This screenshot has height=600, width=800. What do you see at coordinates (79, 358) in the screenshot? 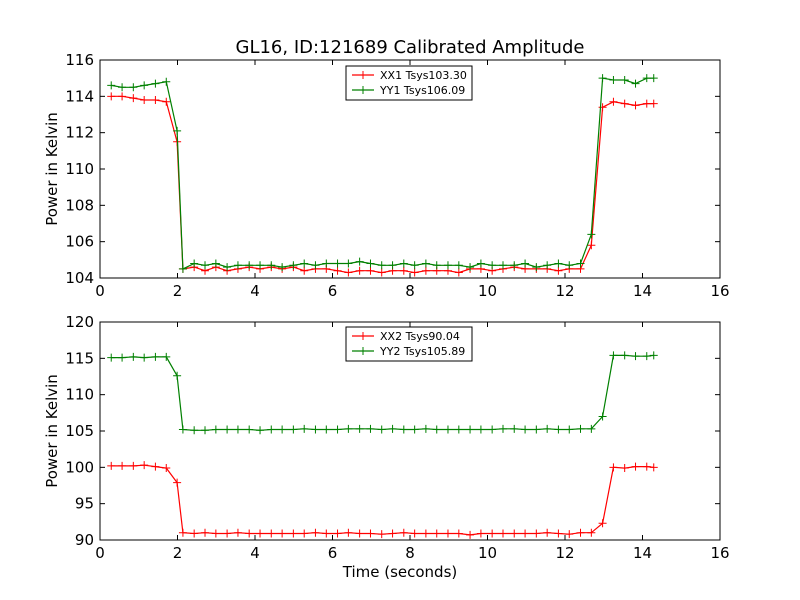
I see `y-tick-label: 115` at bounding box center [79, 358].